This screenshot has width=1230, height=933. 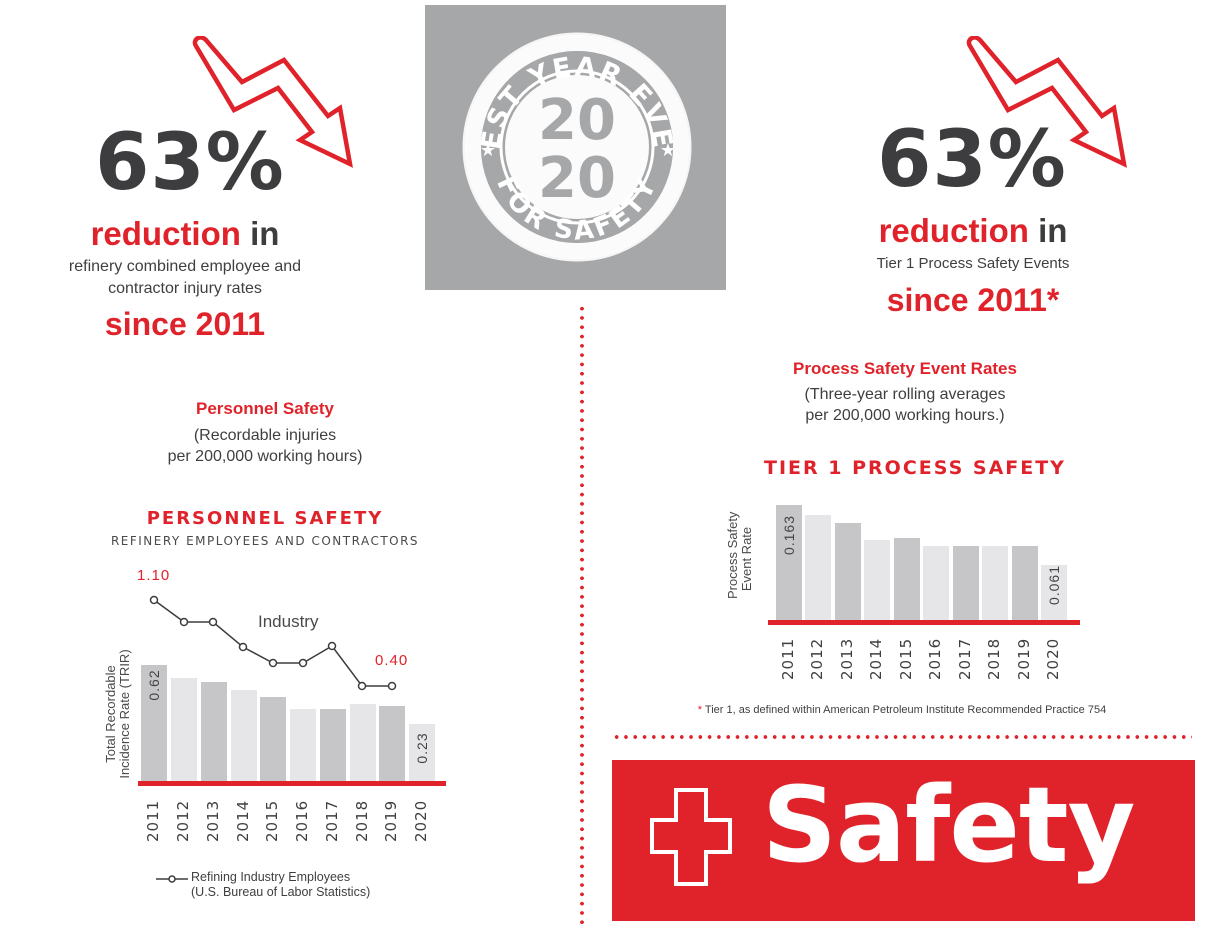 I want to click on process-chart-title: TIER 1 PROCESS SAFETY, so click(x=915, y=468).